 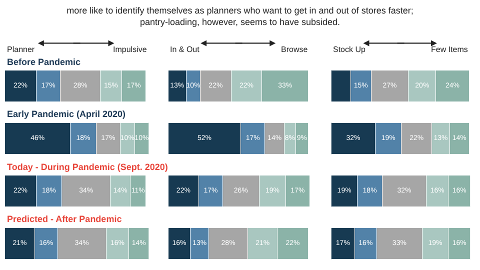 What do you see at coordinates (294, 49) in the screenshot?
I see `annotation: Browse` at bounding box center [294, 49].